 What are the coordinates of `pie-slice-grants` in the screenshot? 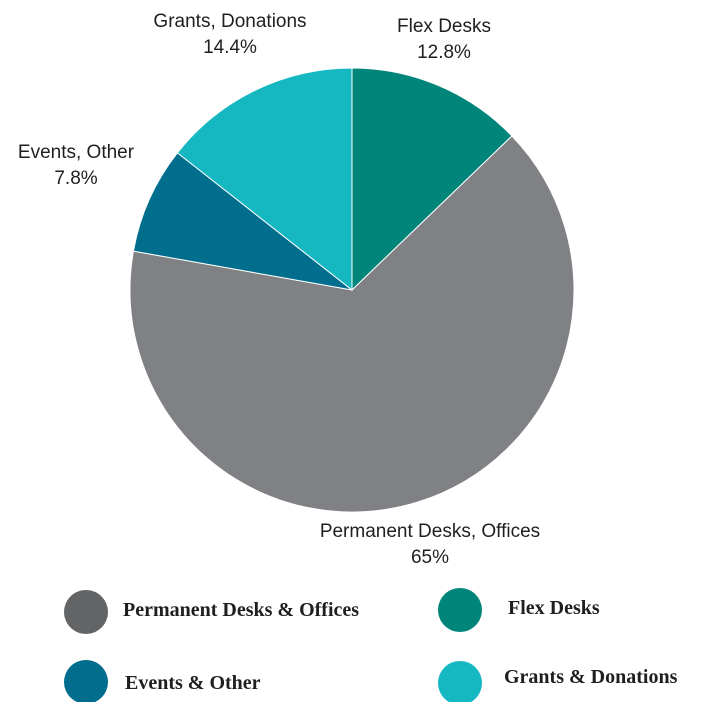 It's located at (264, 179).